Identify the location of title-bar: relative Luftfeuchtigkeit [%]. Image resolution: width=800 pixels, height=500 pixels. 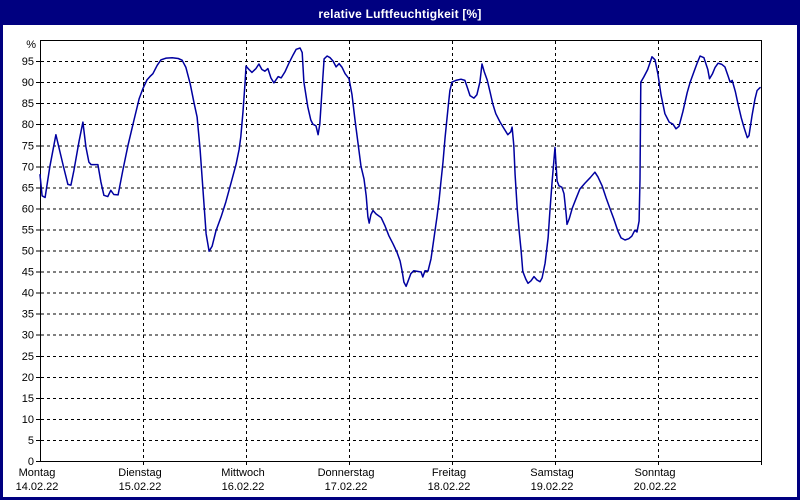
(400, 14).